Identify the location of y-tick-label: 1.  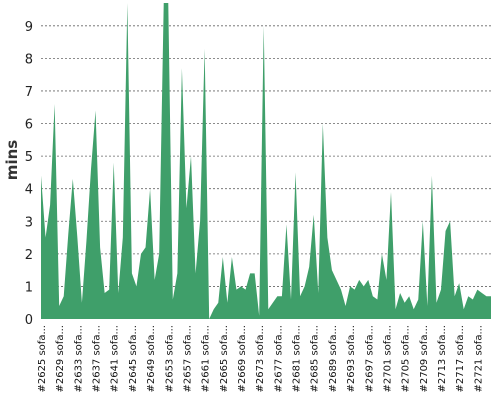
(29, 287).